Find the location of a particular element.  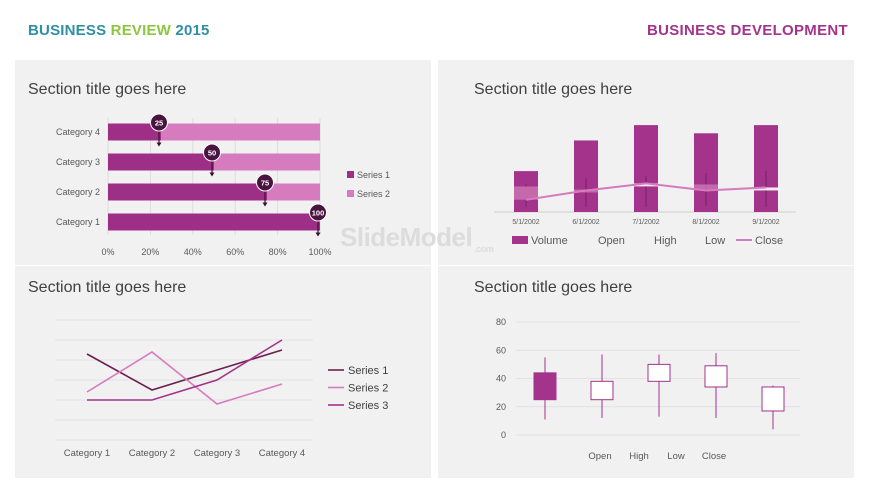

candle-y-tick: 20 is located at coordinates (501, 407).